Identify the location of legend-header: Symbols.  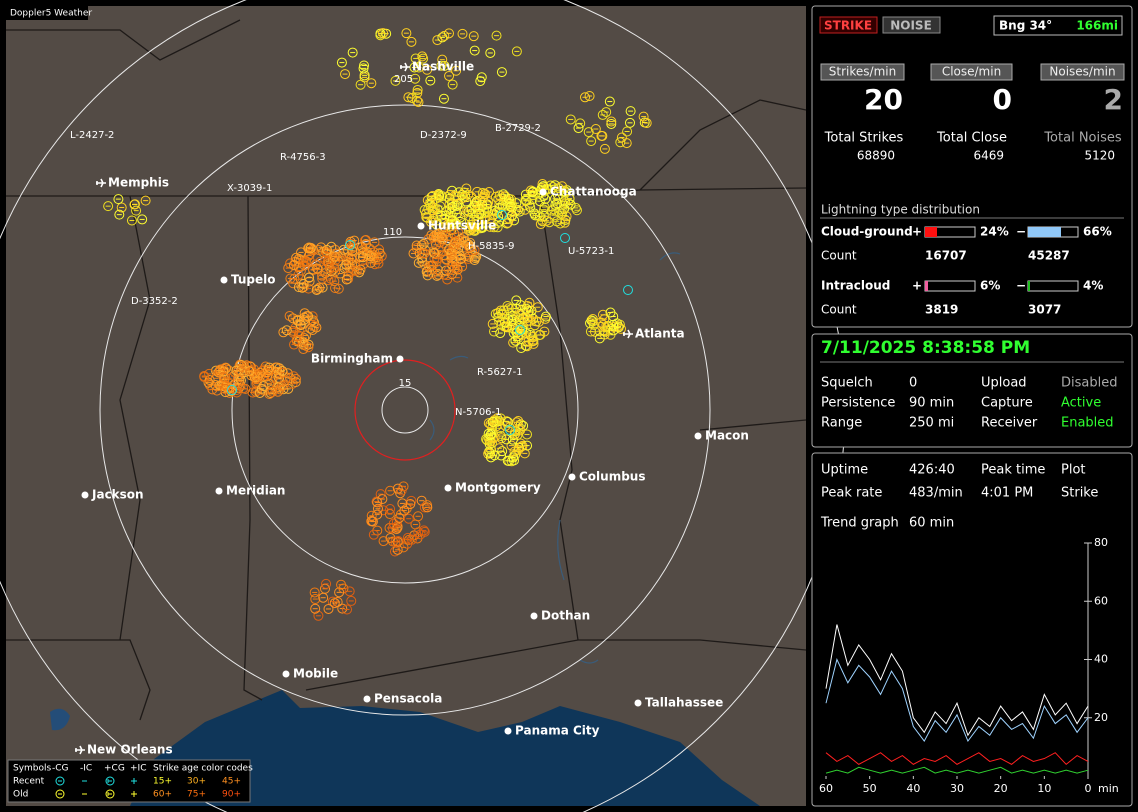
(32, 769).